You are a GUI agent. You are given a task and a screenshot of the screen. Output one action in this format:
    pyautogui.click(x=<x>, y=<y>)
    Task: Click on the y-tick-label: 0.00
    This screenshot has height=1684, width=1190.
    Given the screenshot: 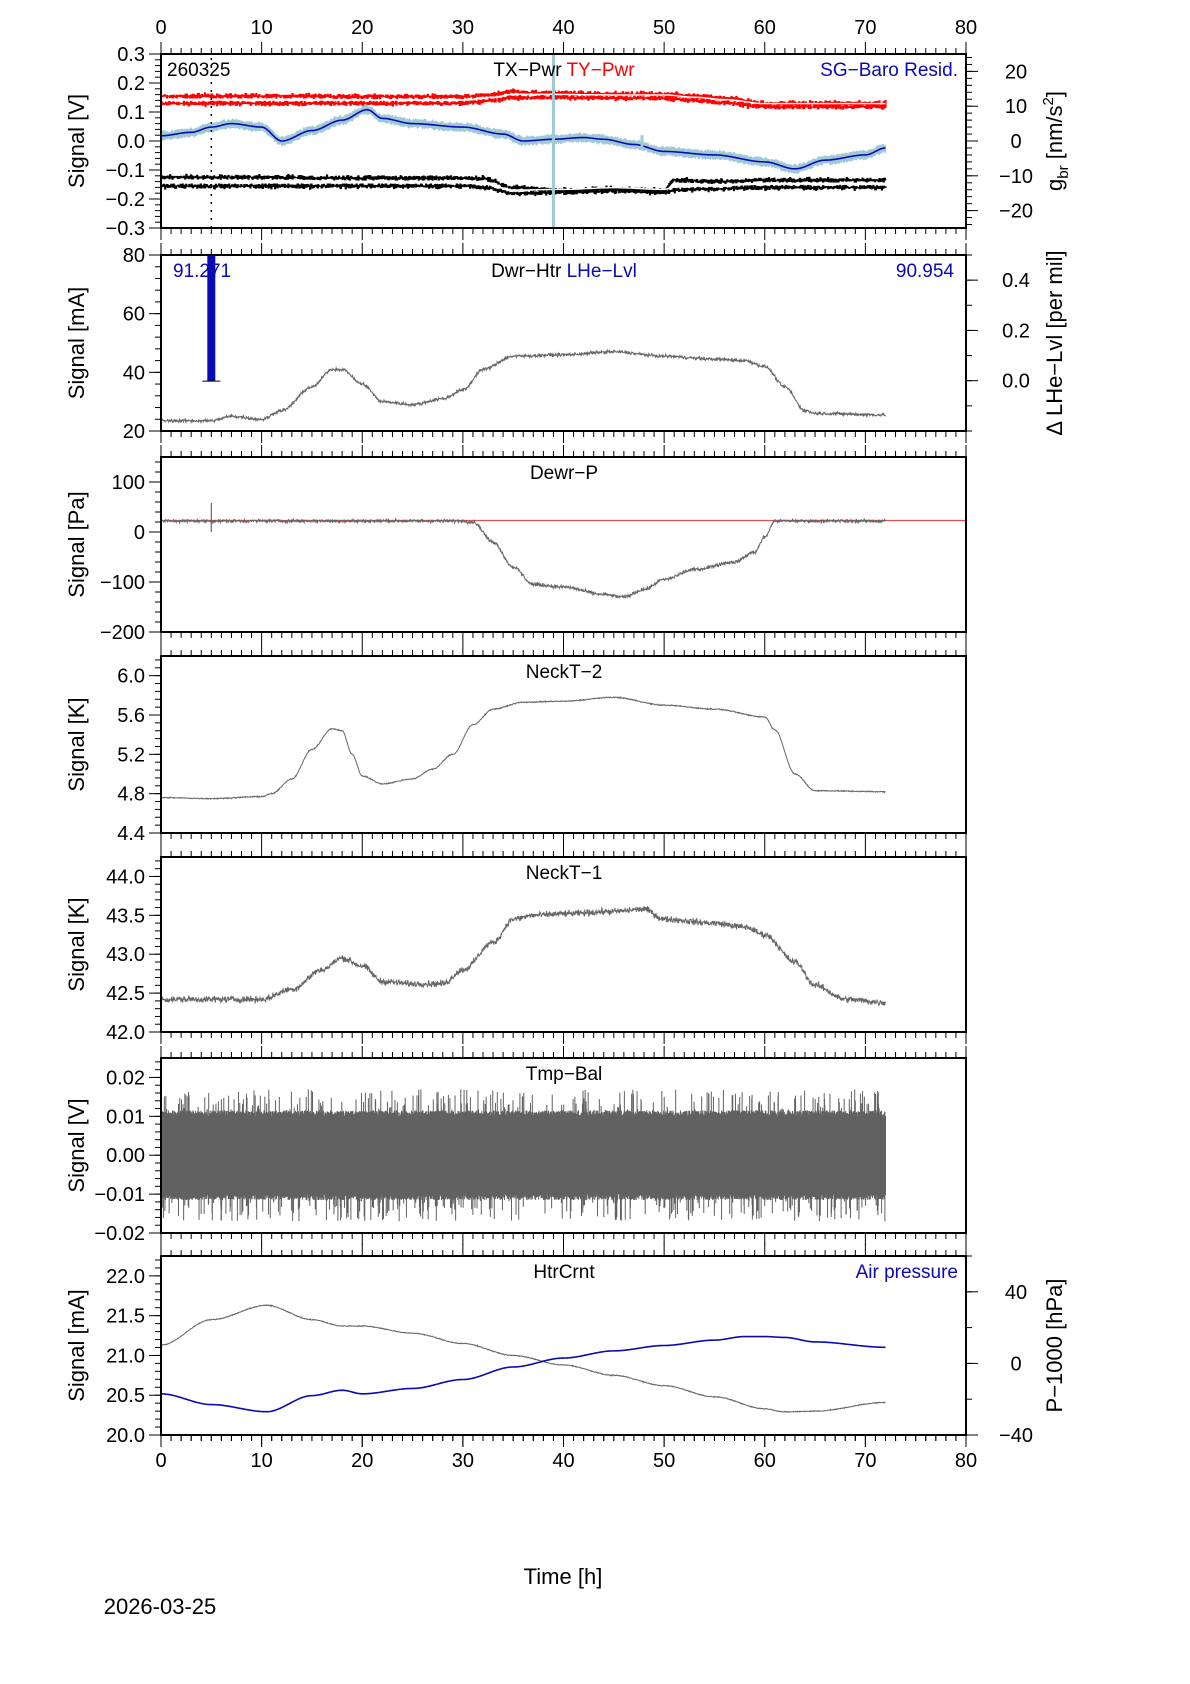 What is the action you would take?
    pyautogui.click(x=125, y=1156)
    